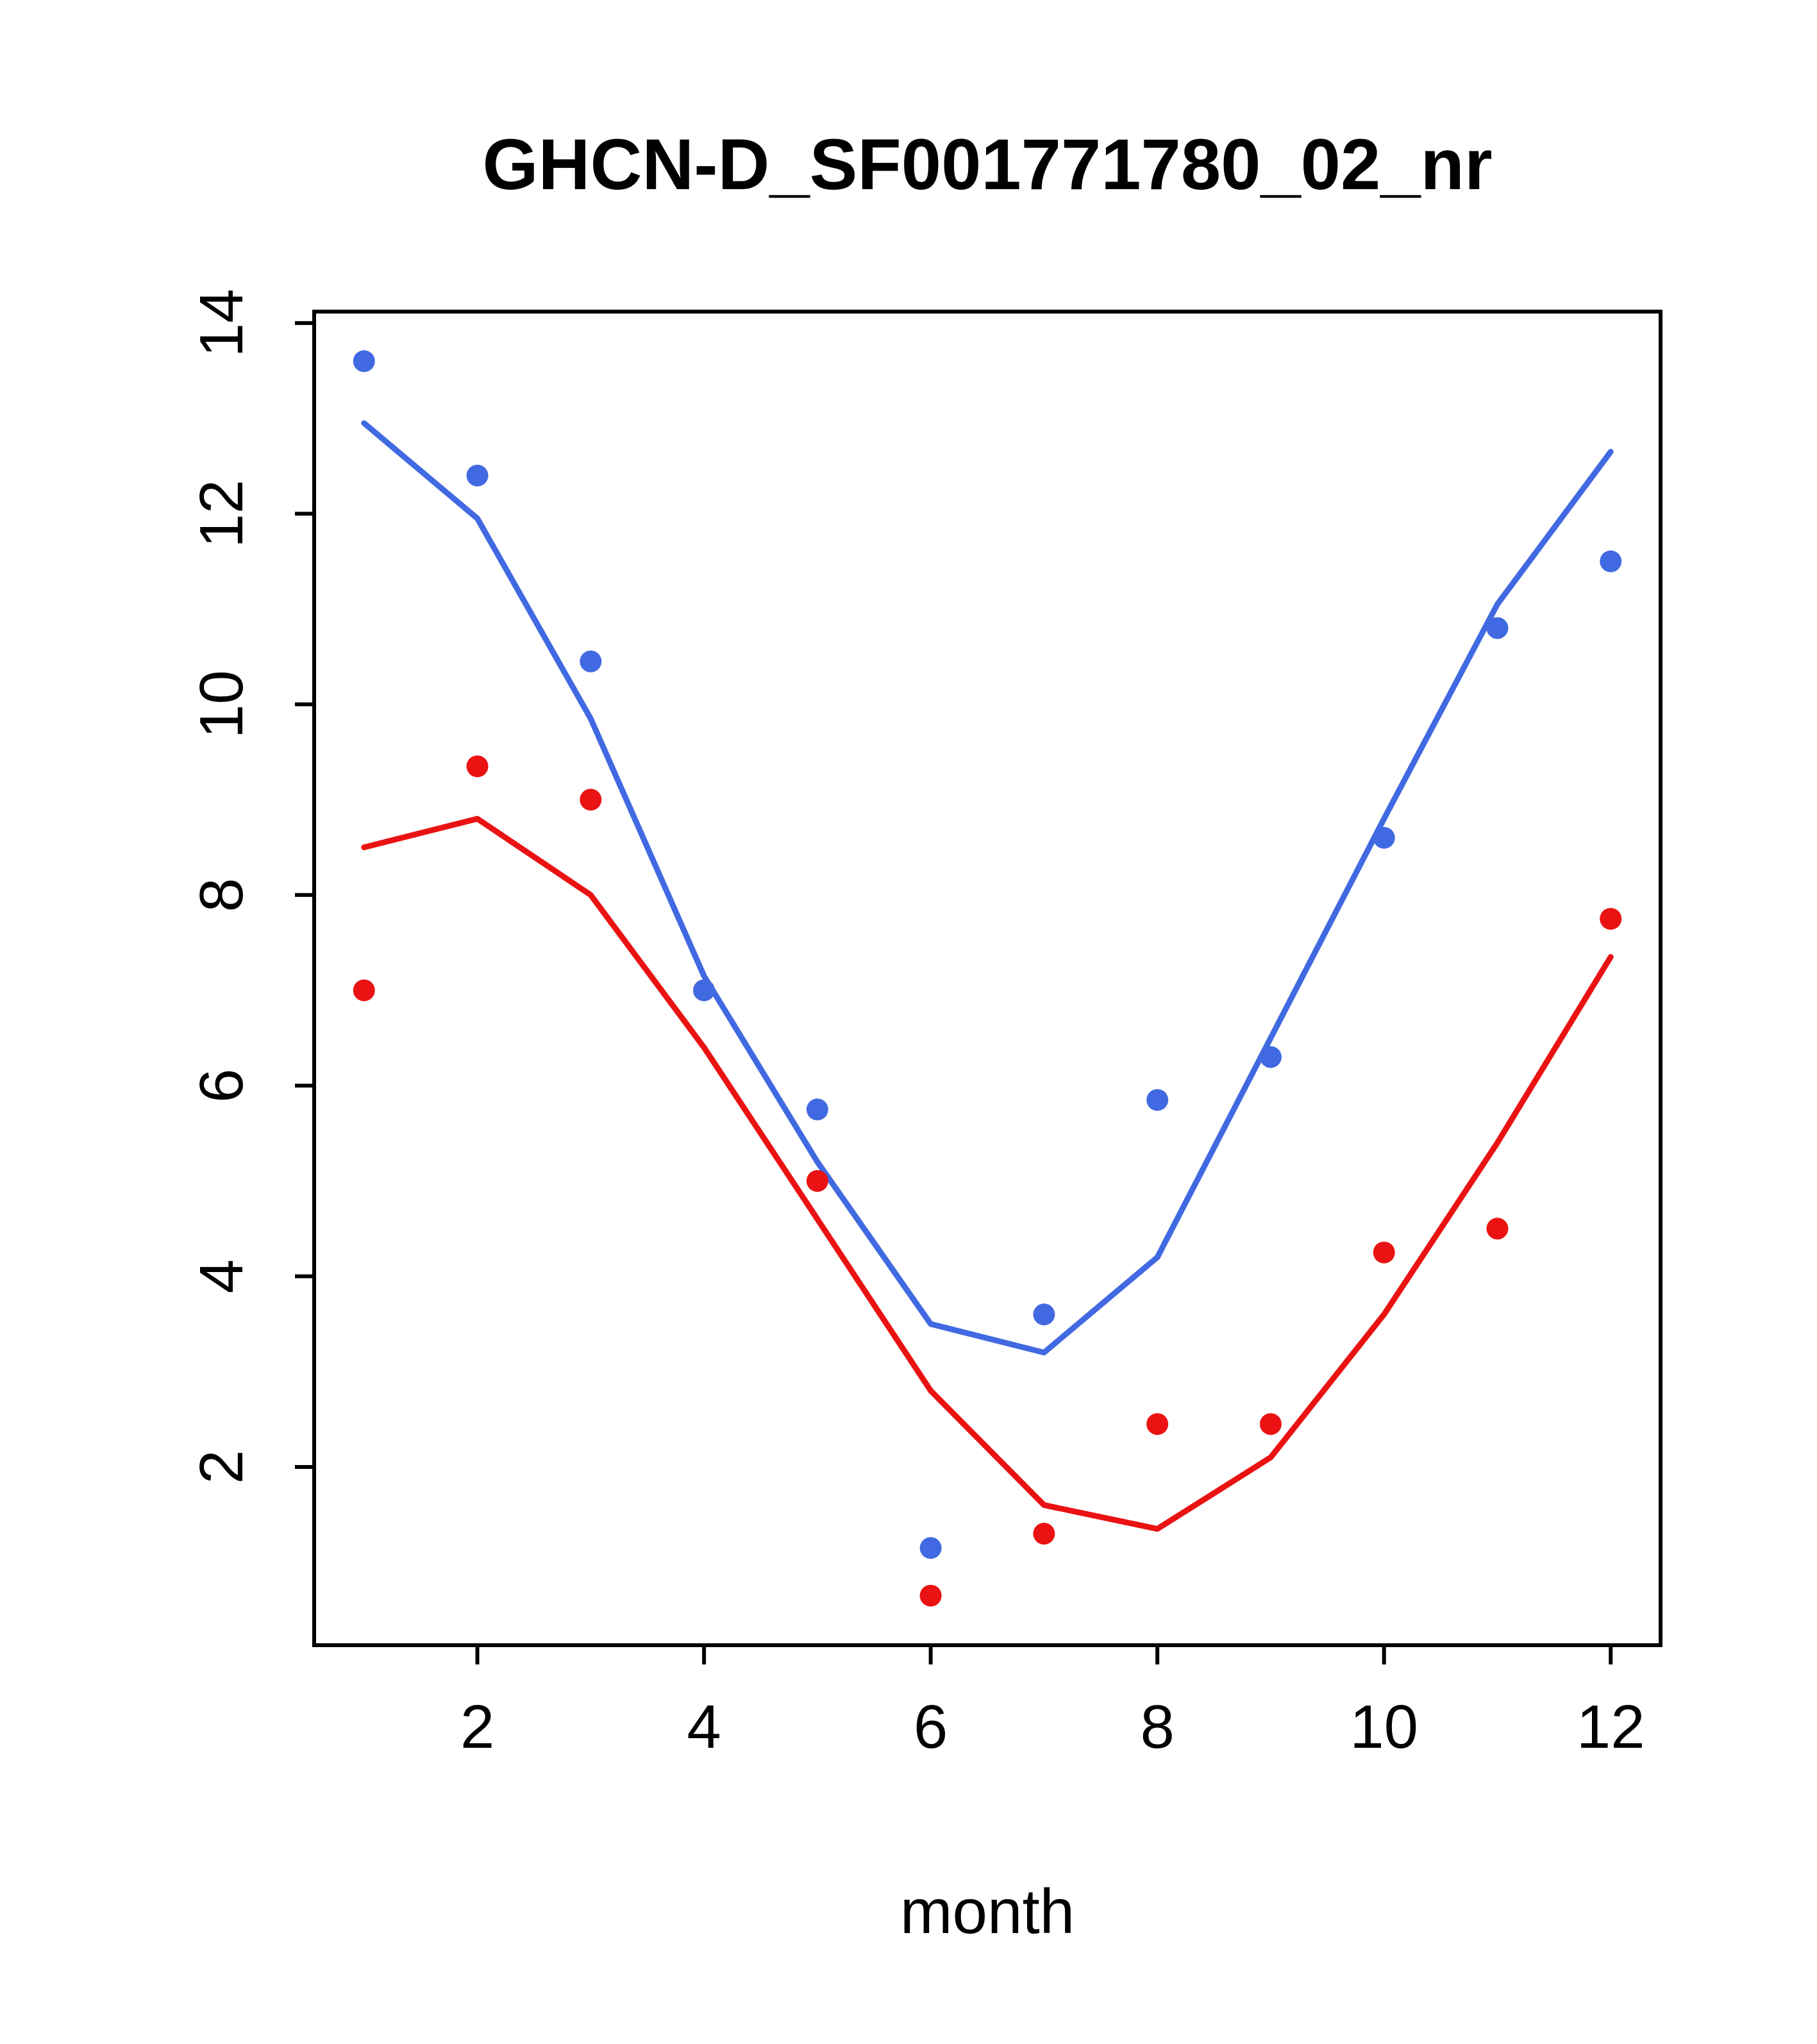 This screenshot has width=1817, height=2044. Describe the element at coordinates (1611, 1727) in the screenshot. I see `x-tick-label: 12` at that location.